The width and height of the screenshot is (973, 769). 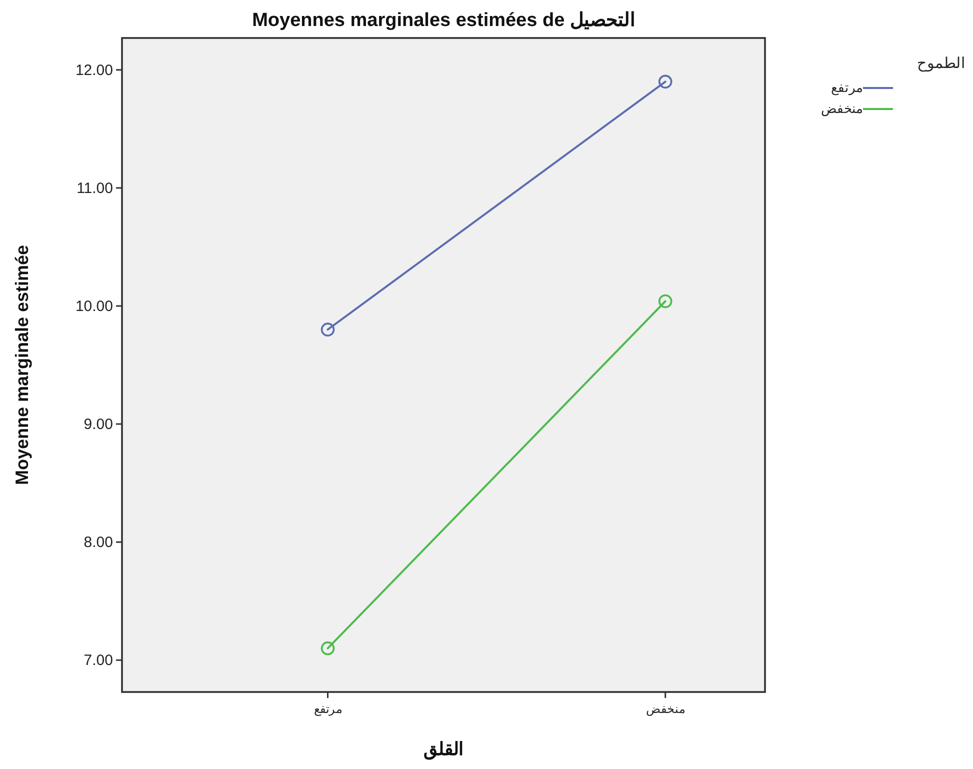 I want to click on legend-label: منخفض, so click(x=842, y=109).